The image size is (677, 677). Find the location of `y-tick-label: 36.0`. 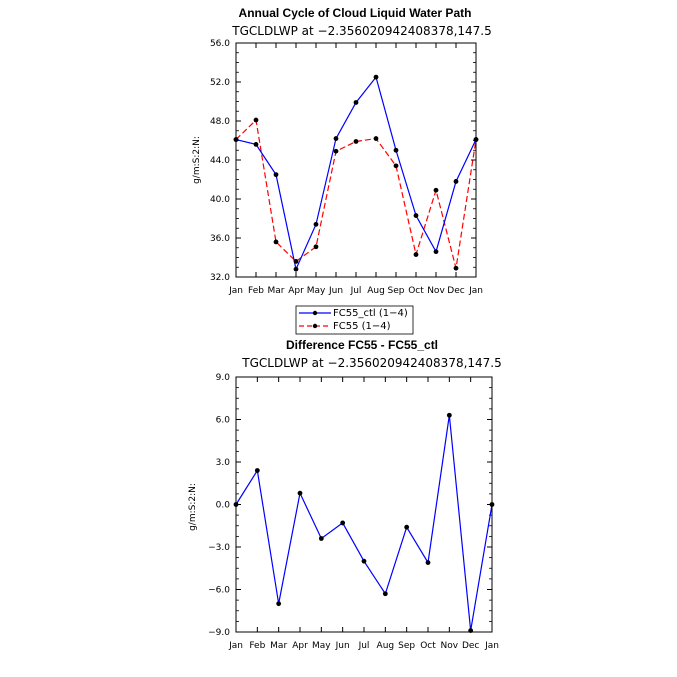

y-tick-label: 36.0 is located at coordinates (220, 239).